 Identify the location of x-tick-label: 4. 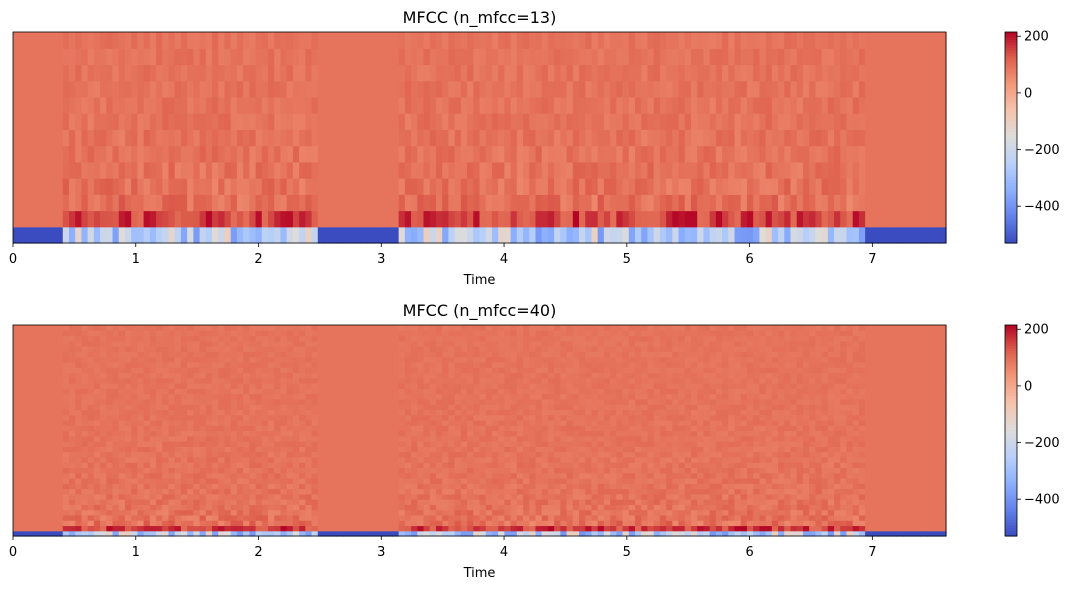
(504, 259).